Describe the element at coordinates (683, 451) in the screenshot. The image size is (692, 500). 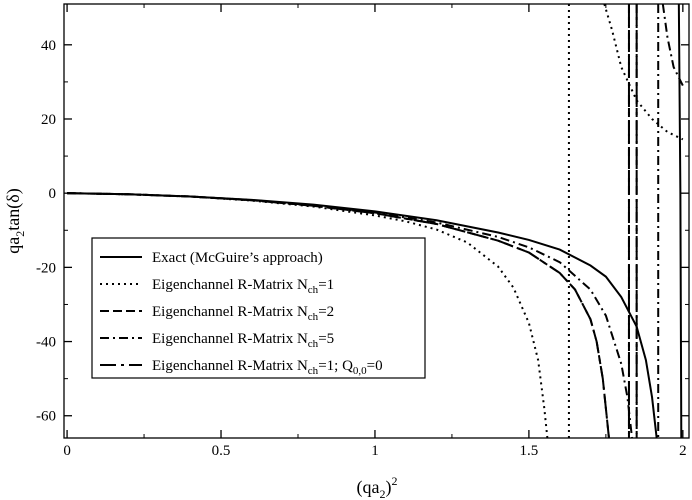
I see `x-tick-label: 2` at that location.